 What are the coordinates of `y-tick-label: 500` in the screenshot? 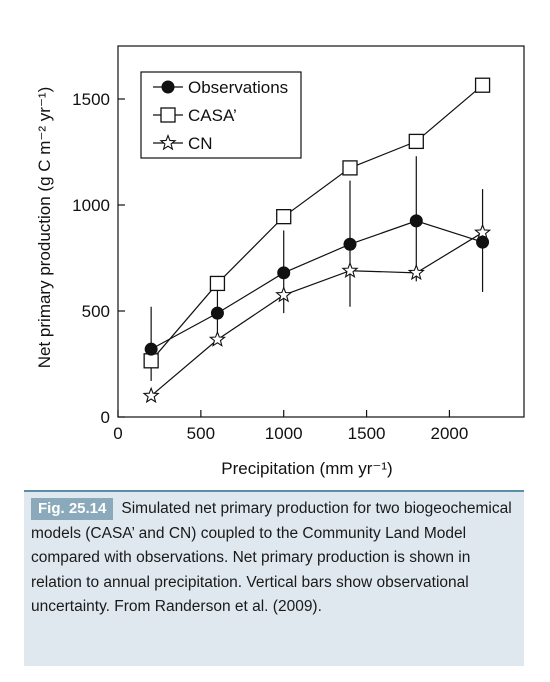 It's located at (96, 311).